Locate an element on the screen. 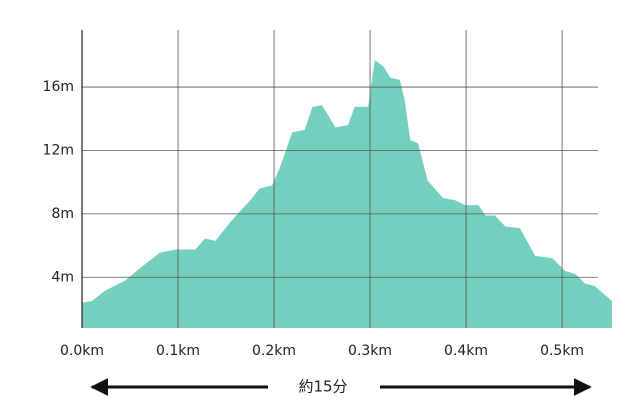  x-tick-label: 0.4km is located at coordinates (466, 351).